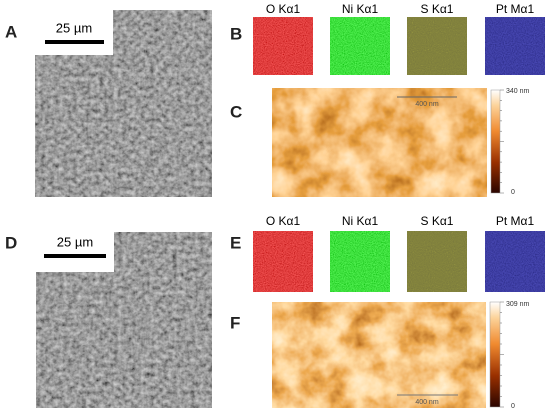 The image size is (550, 415). Describe the element at coordinates (236, 111) in the screenshot. I see `panel-label: C` at that location.